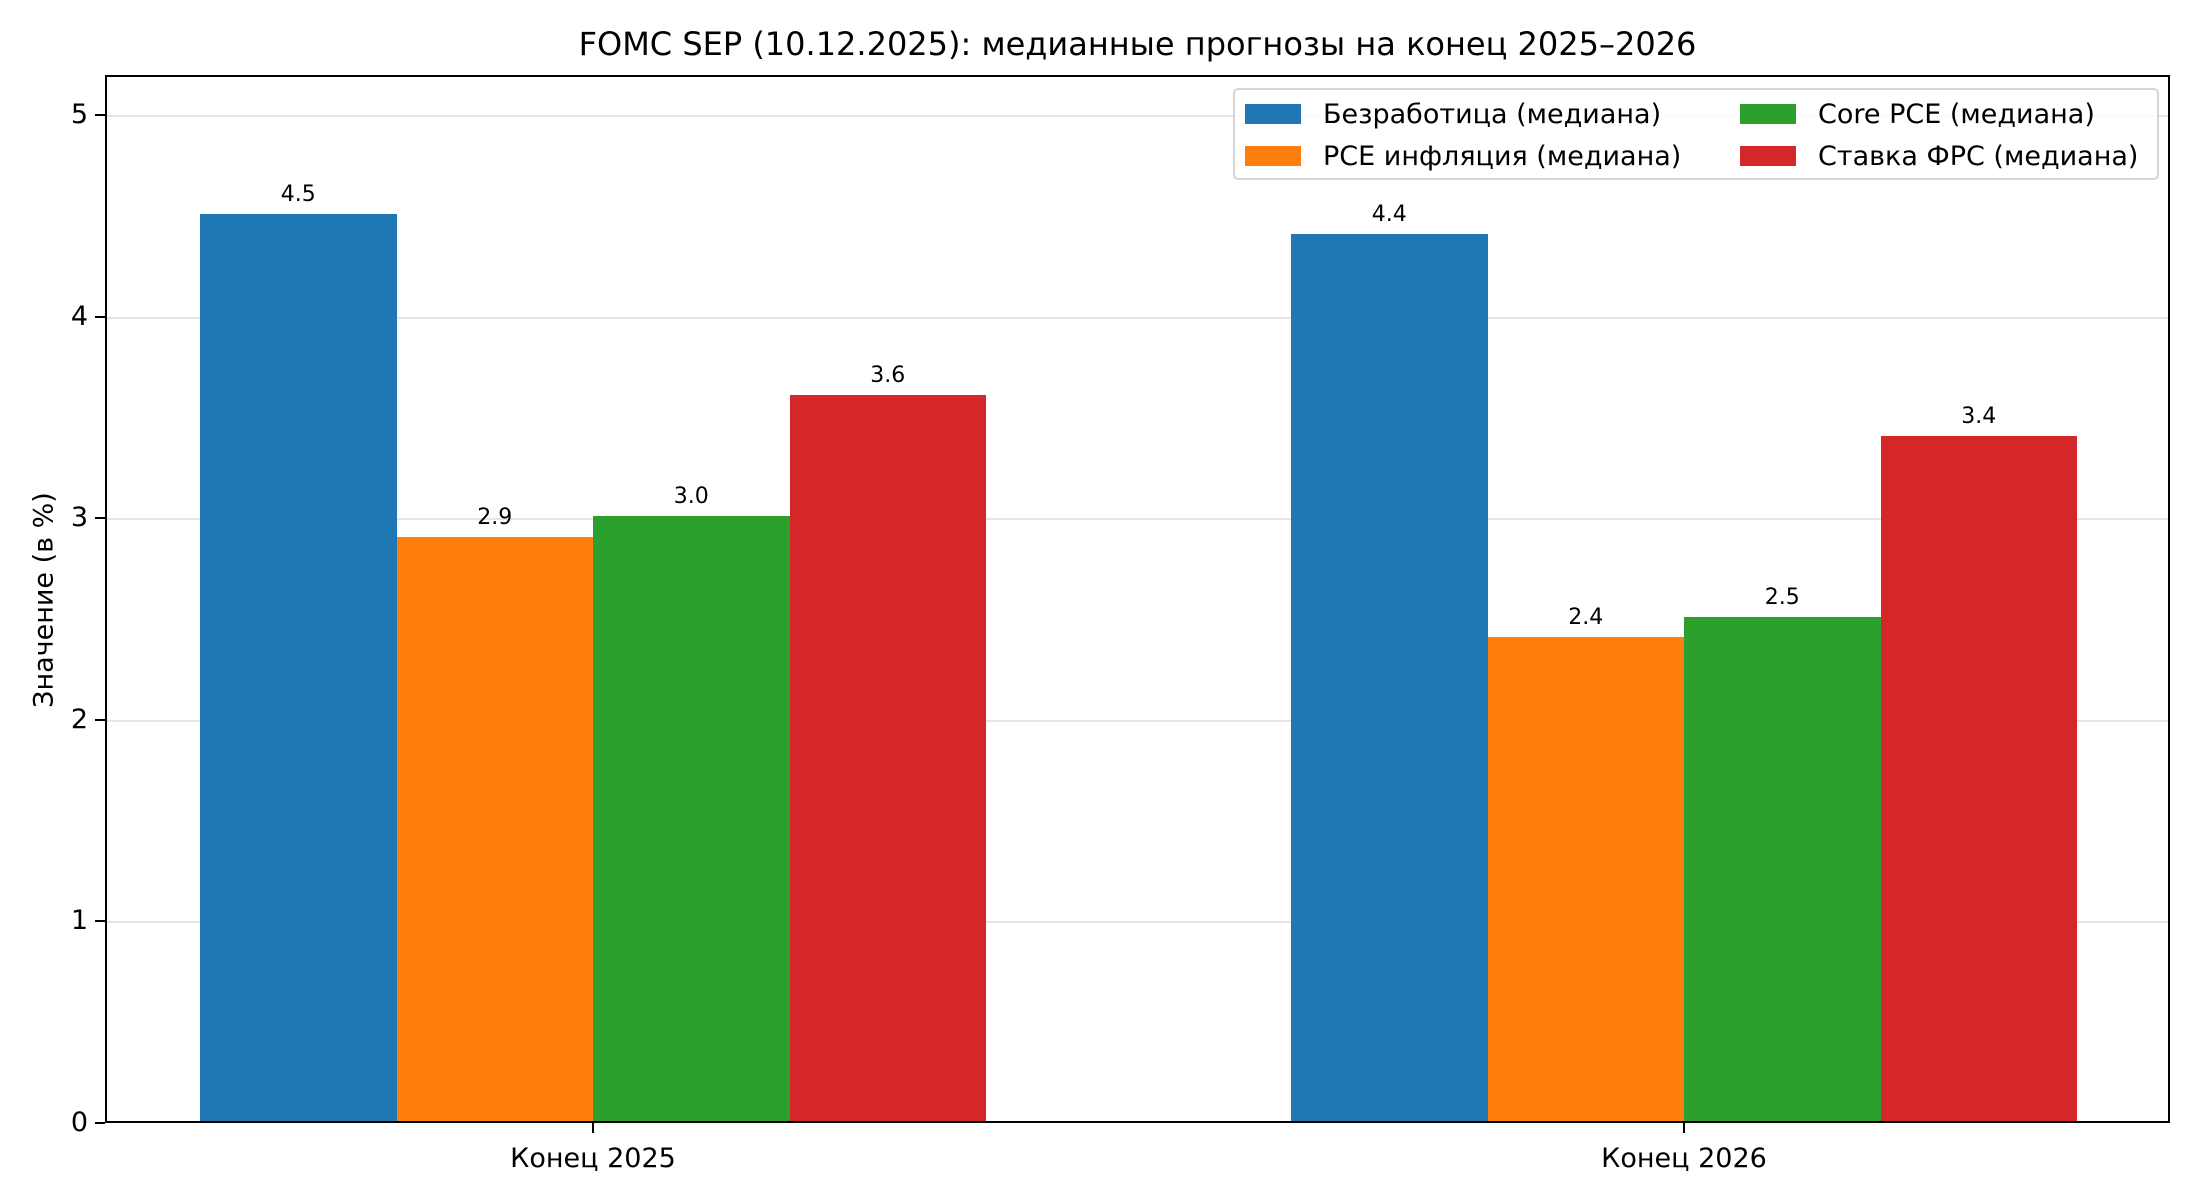 This screenshot has width=2200, height=1200. I want to click on bar-value-label: 3.0, so click(691, 497).